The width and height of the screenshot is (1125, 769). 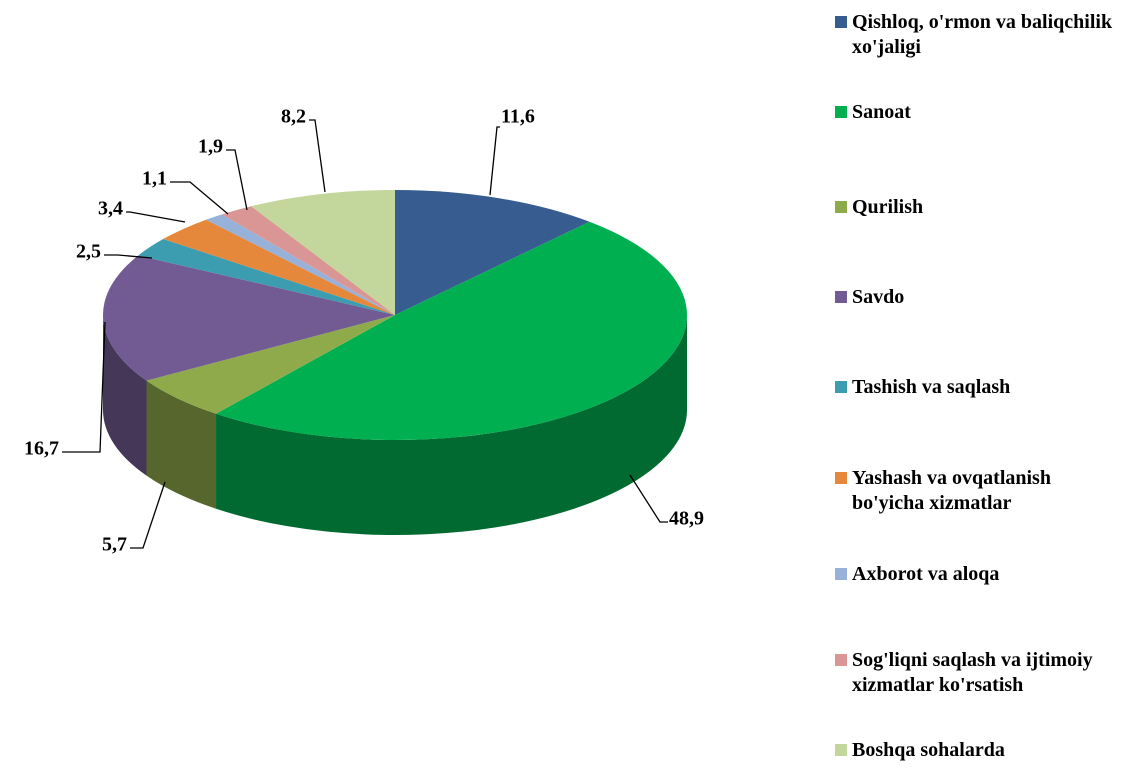 I want to click on legend-label: Axborot va aloqa, so click(x=926, y=574).